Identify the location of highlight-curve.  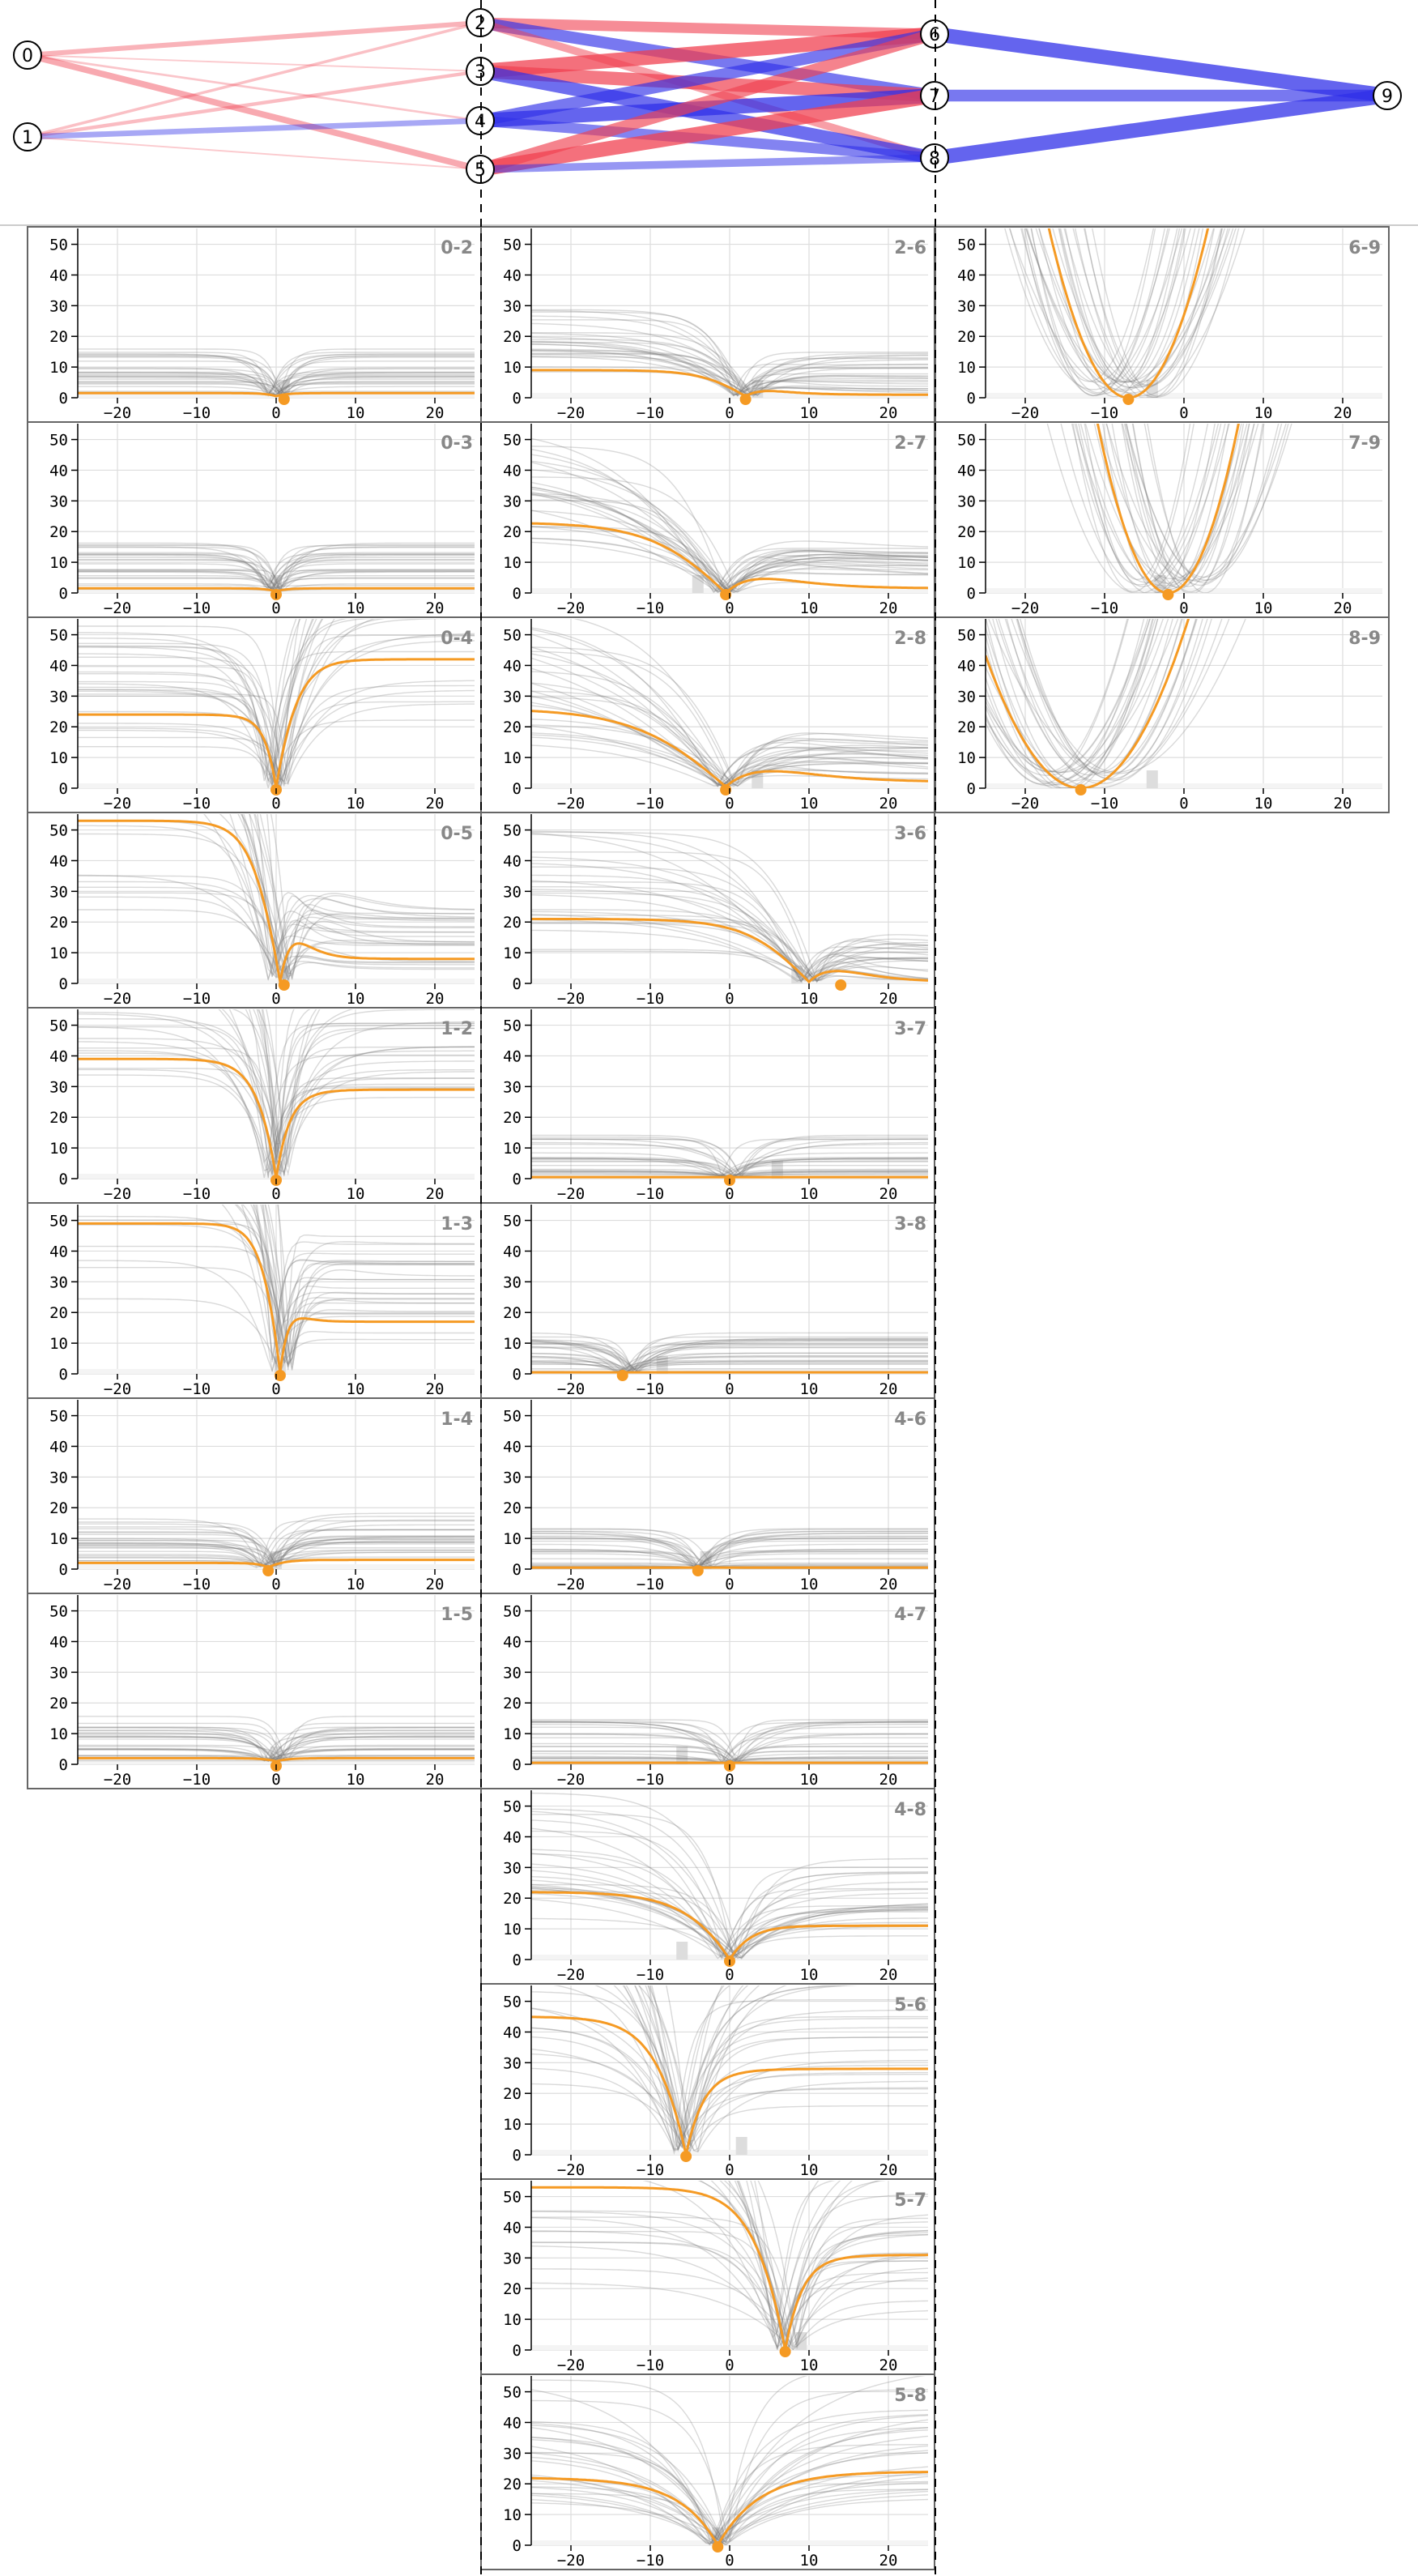
(729, 2268).